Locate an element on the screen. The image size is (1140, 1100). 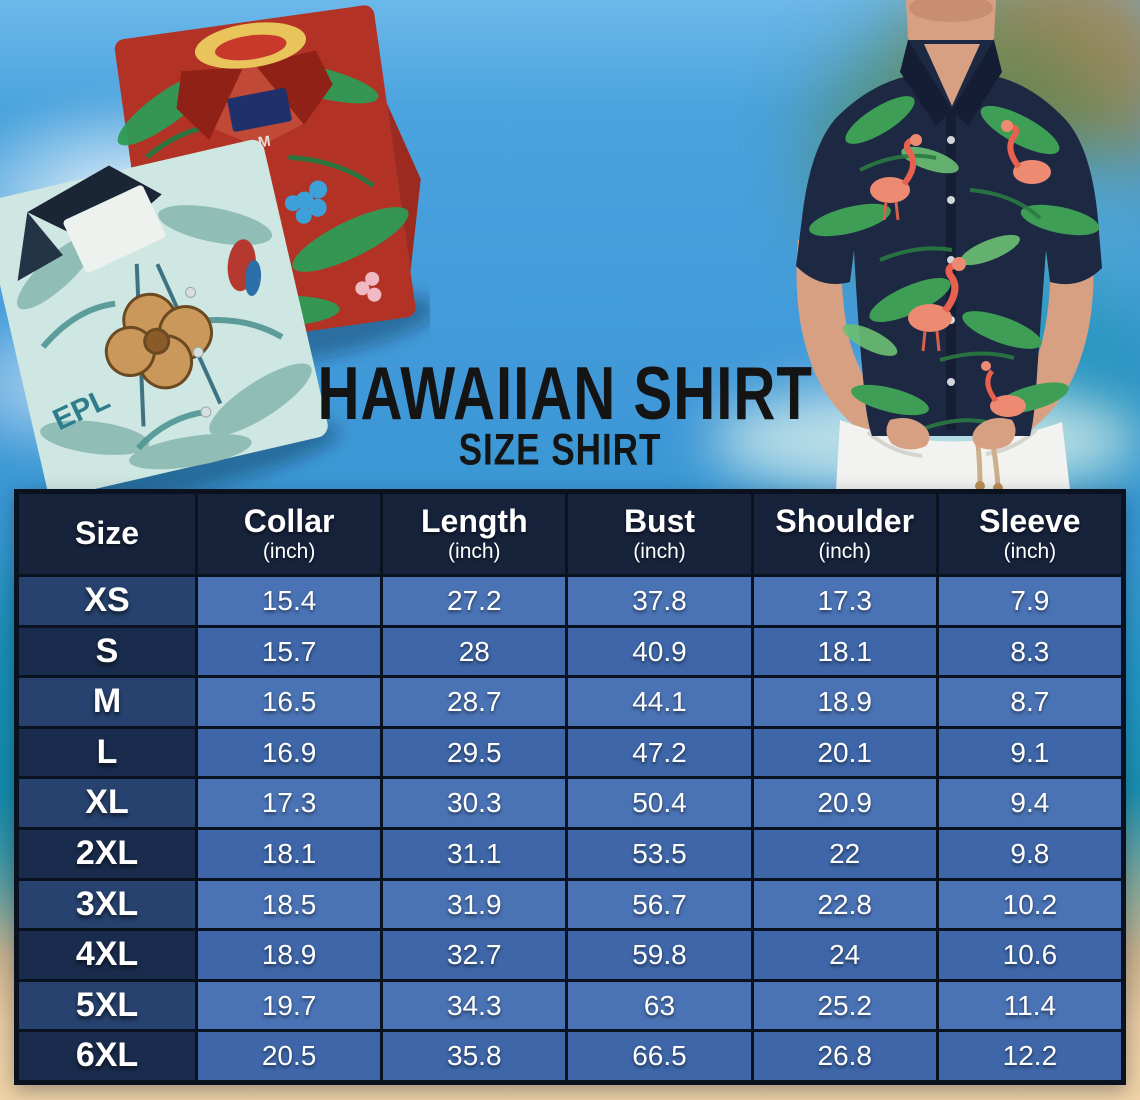
cell-s-shoulder: 18.1 is located at coordinates (844, 651).